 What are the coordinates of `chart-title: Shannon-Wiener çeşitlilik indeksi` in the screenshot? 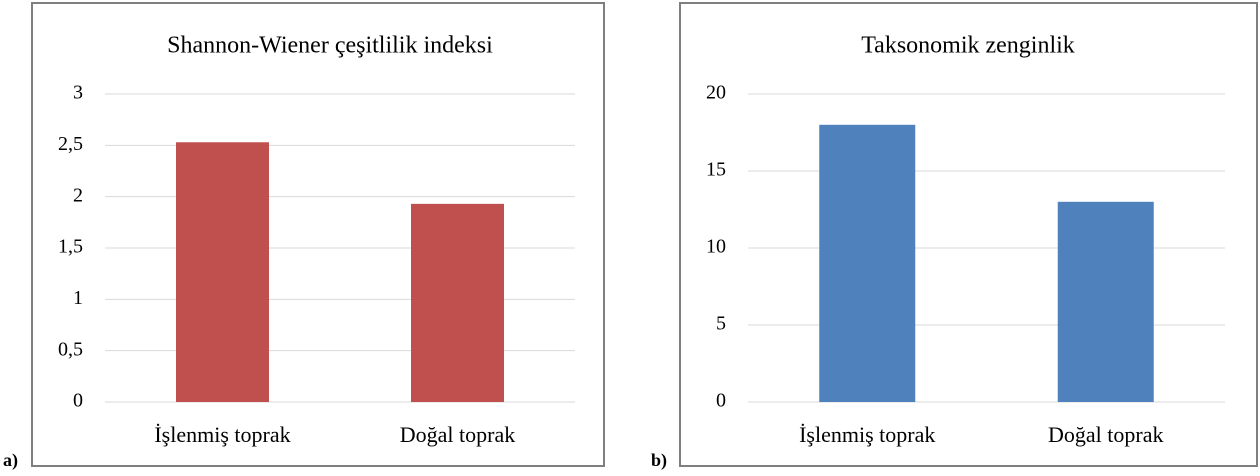 It's located at (330, 46).